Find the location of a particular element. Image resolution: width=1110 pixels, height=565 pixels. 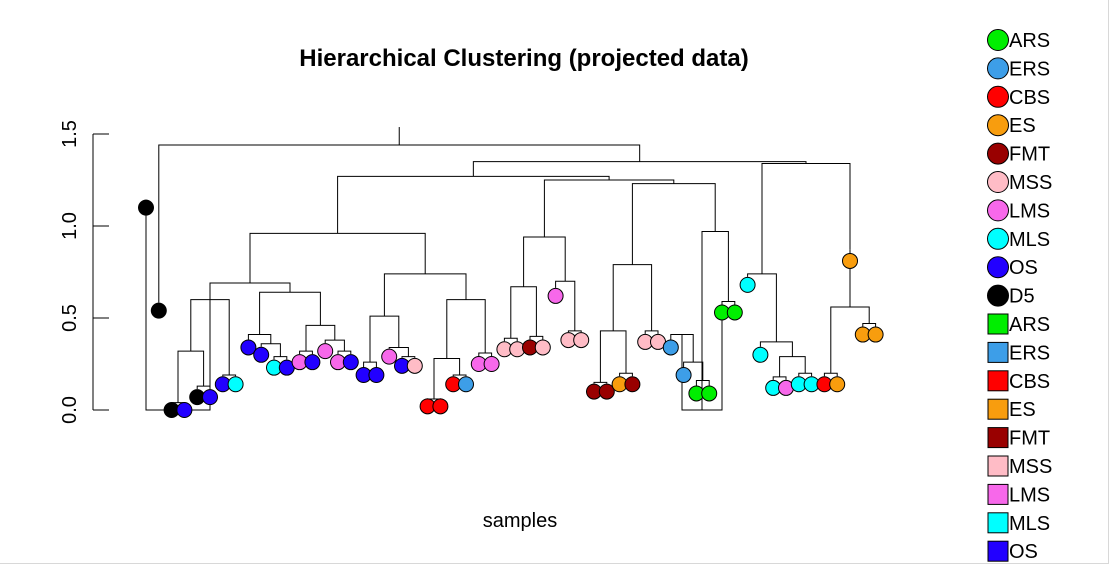

leaf-point-cbs is located at coordinates (440, 406).